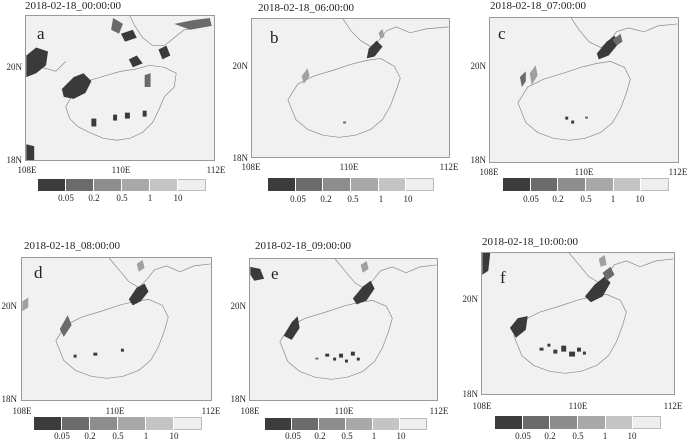  What do you see at coordinates (41, 33) in the screenshot?
I see `panel-label: a` at bounding box center [41, 33].